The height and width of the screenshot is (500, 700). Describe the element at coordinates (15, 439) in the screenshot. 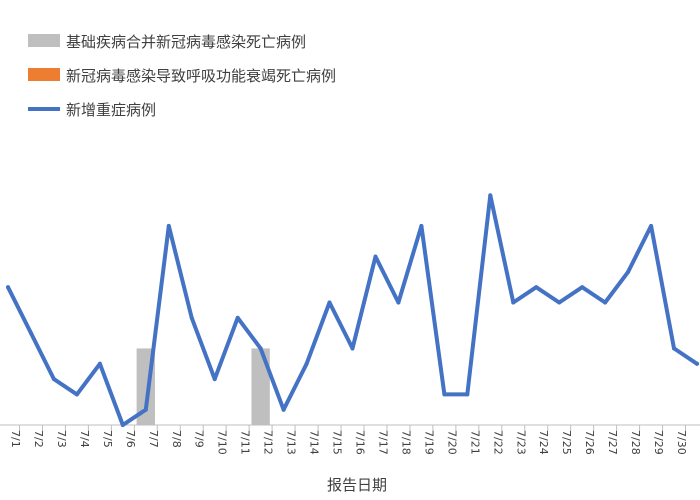

I see `x-tick-label: 7/1` at that location.